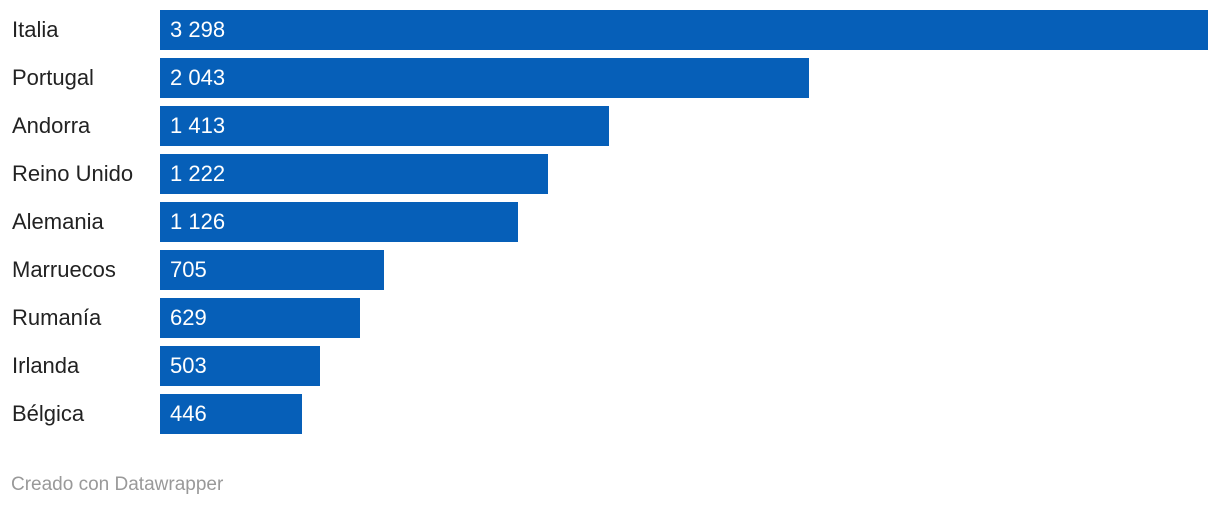 The image size is (1220, 510). What do you see at coordinates (35, 29) in the screenshot?
I see `category-label: Italia` at bounding box center [35, 29].